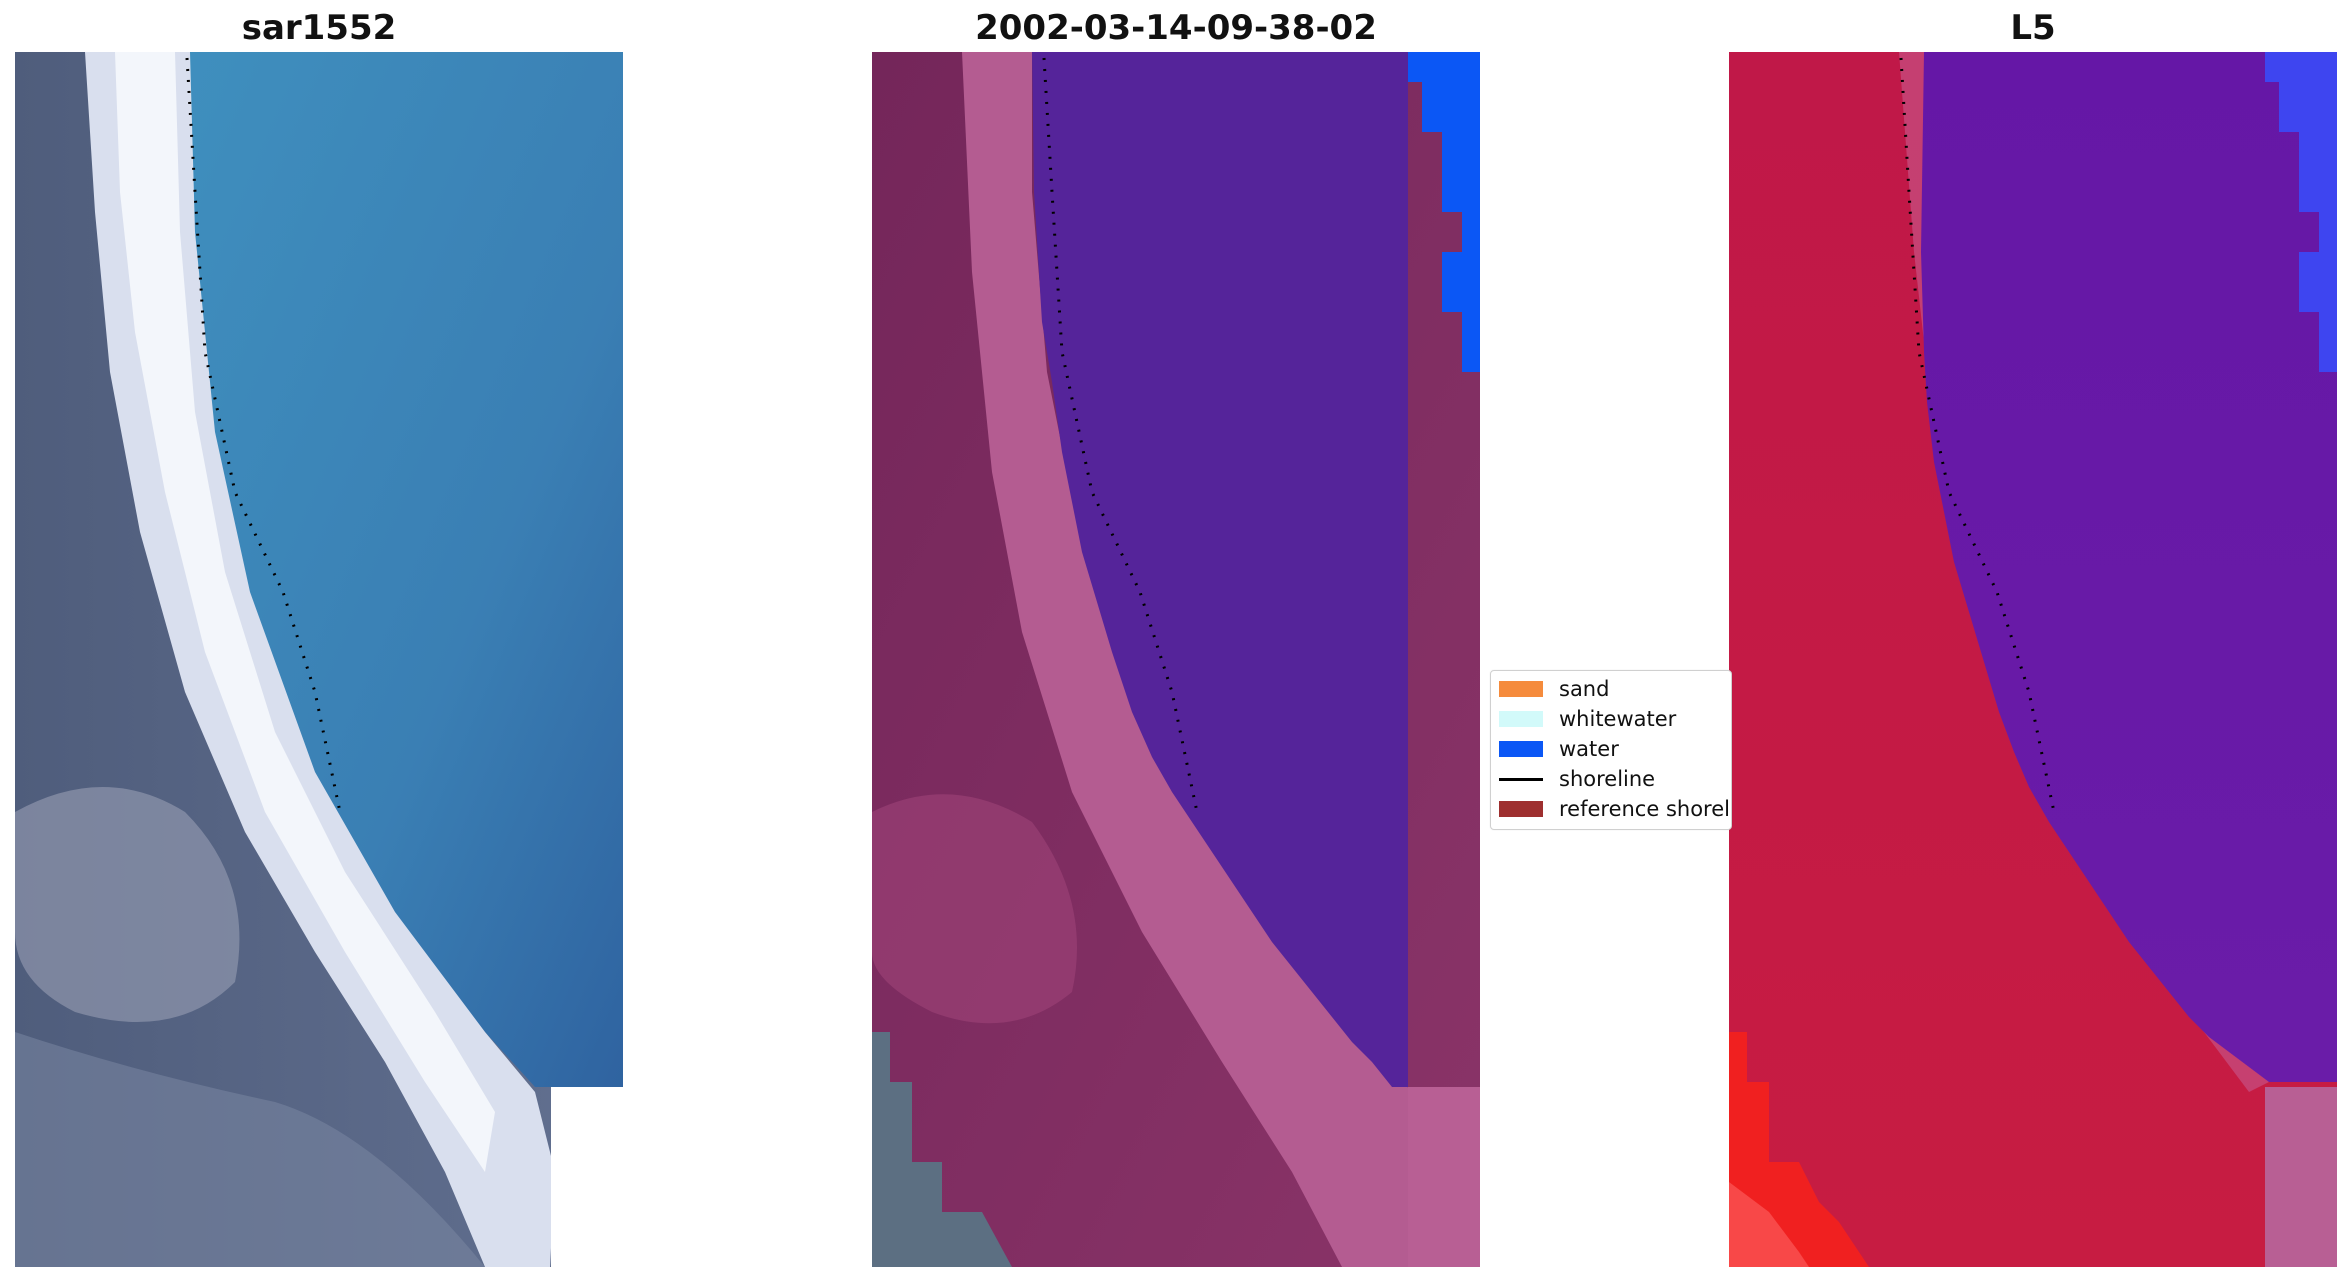  I want to click on legend-label-whitewater: whitewater, so click(1618, 719).